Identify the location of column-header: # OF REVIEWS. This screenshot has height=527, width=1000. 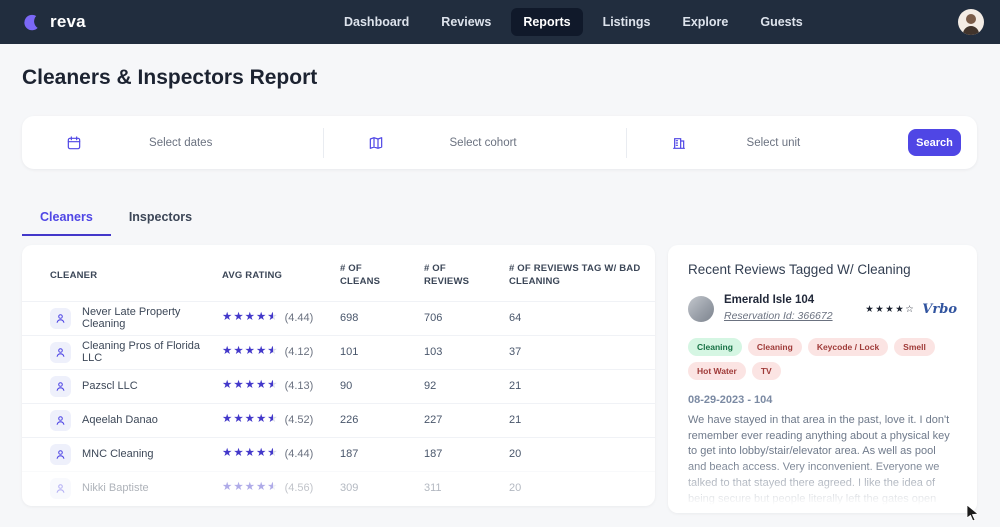
(447, 275).